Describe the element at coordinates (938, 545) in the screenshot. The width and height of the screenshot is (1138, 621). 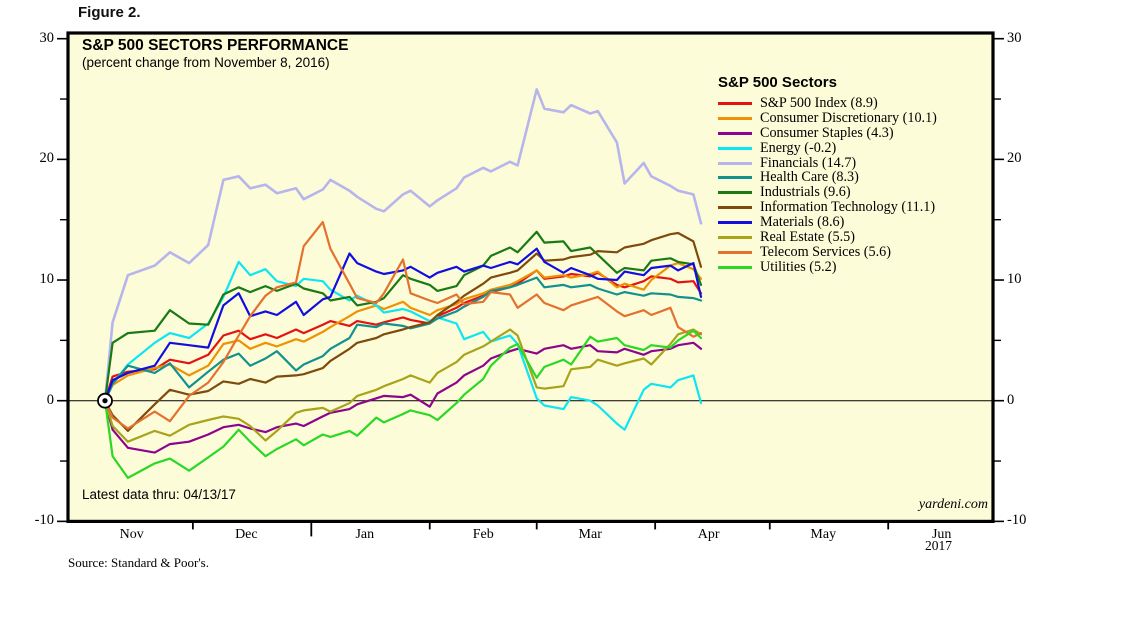
I see `x-axis-year-label: 2017` at that location.